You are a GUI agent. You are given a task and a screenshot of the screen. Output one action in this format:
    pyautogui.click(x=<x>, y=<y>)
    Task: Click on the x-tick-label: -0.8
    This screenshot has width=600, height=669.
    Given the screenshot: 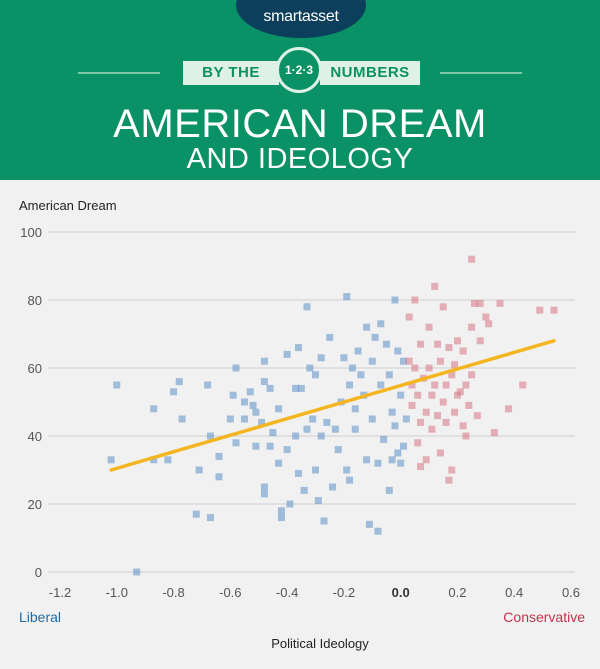 What is the action you would take?
    pyautogui.click(x=173, y=592)
    